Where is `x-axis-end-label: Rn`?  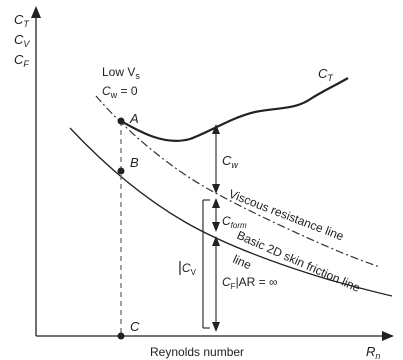
x-axis-end-label: Rn is located at coordinates (373, 352).